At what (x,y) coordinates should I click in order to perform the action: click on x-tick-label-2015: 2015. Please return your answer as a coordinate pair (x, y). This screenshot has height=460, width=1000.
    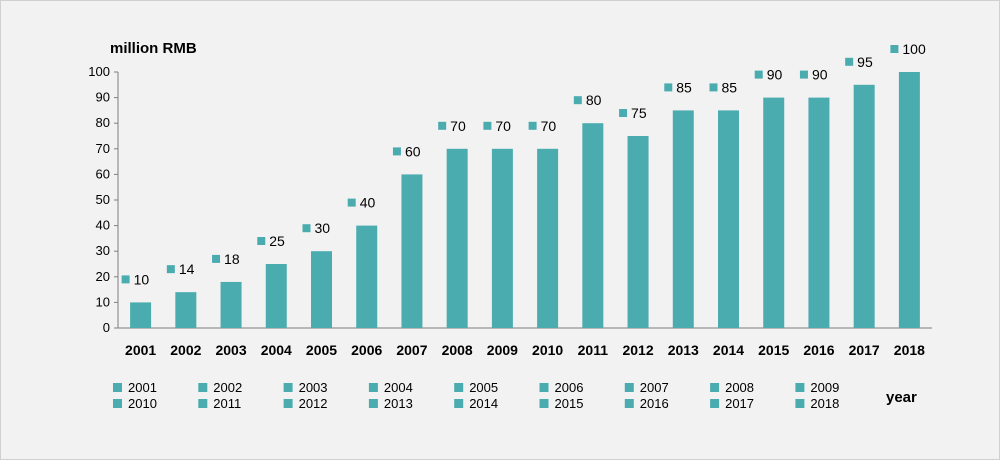
    Looking at the image, I should click on (773, 350).